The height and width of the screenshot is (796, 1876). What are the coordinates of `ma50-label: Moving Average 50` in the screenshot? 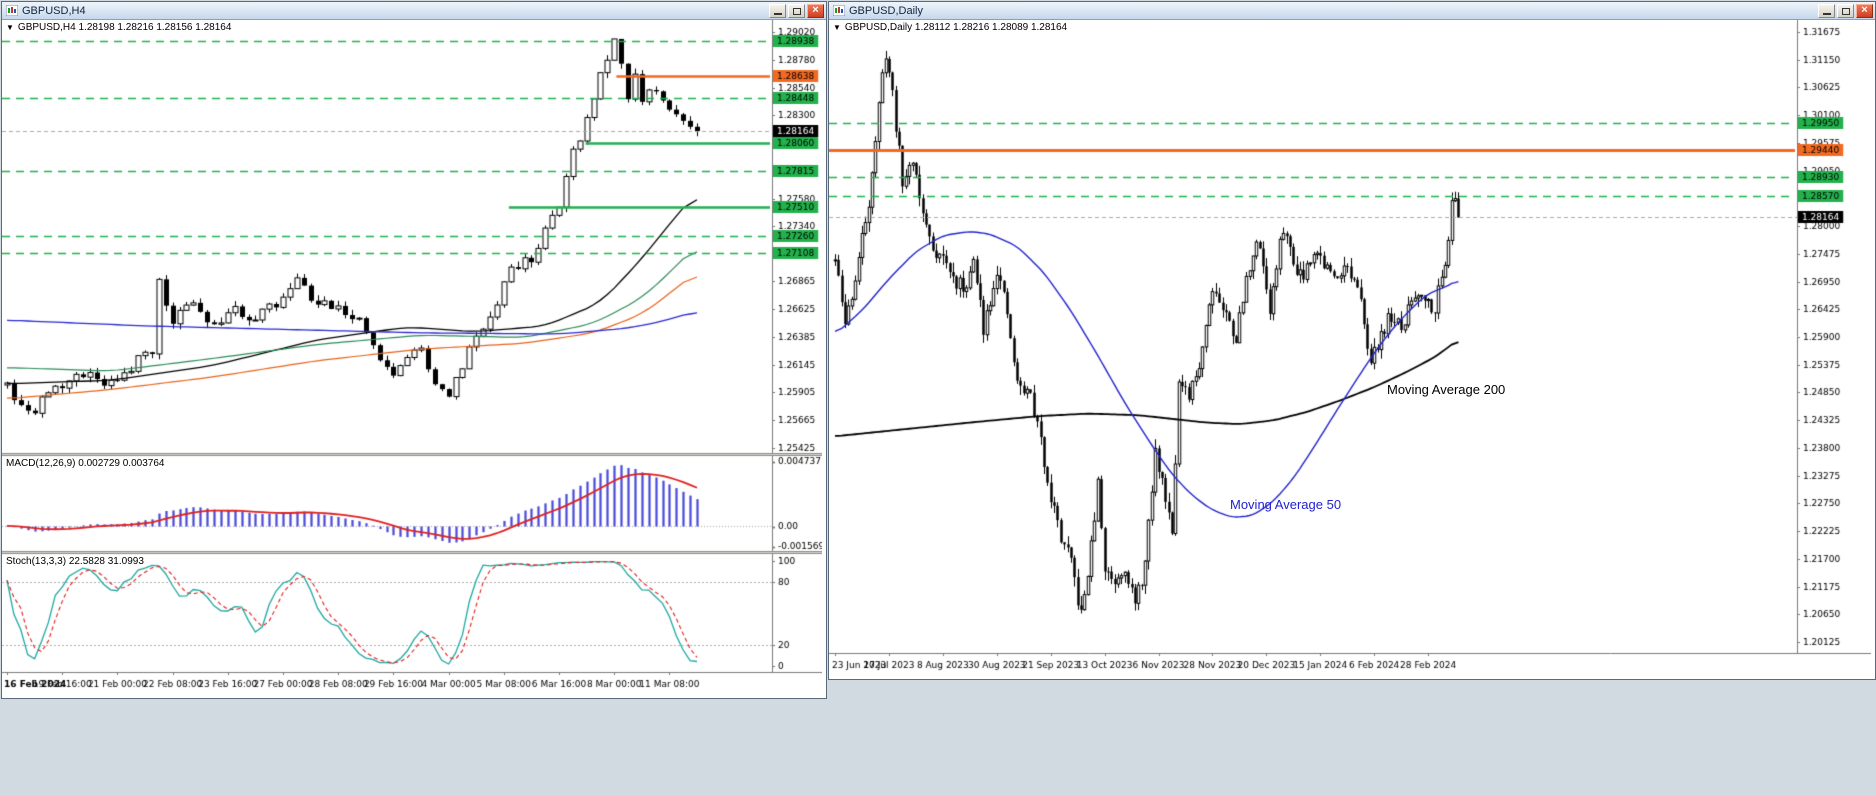 It's located at (1286, 504).